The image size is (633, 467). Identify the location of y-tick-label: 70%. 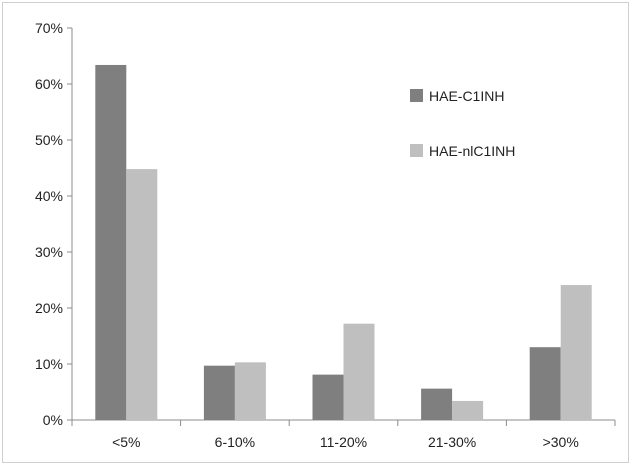
(49, 28).